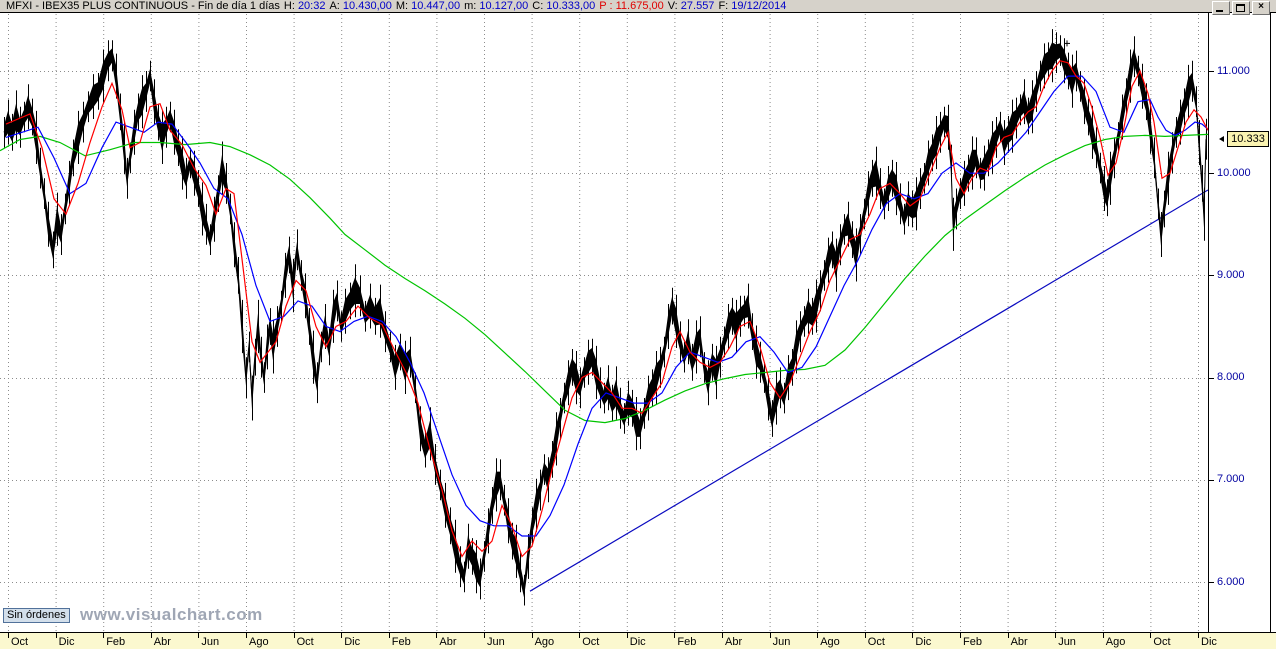 The height and width of the screenshot is (649, 1276). I want to click on quote-field: H: 20:32, so click(304, 6).